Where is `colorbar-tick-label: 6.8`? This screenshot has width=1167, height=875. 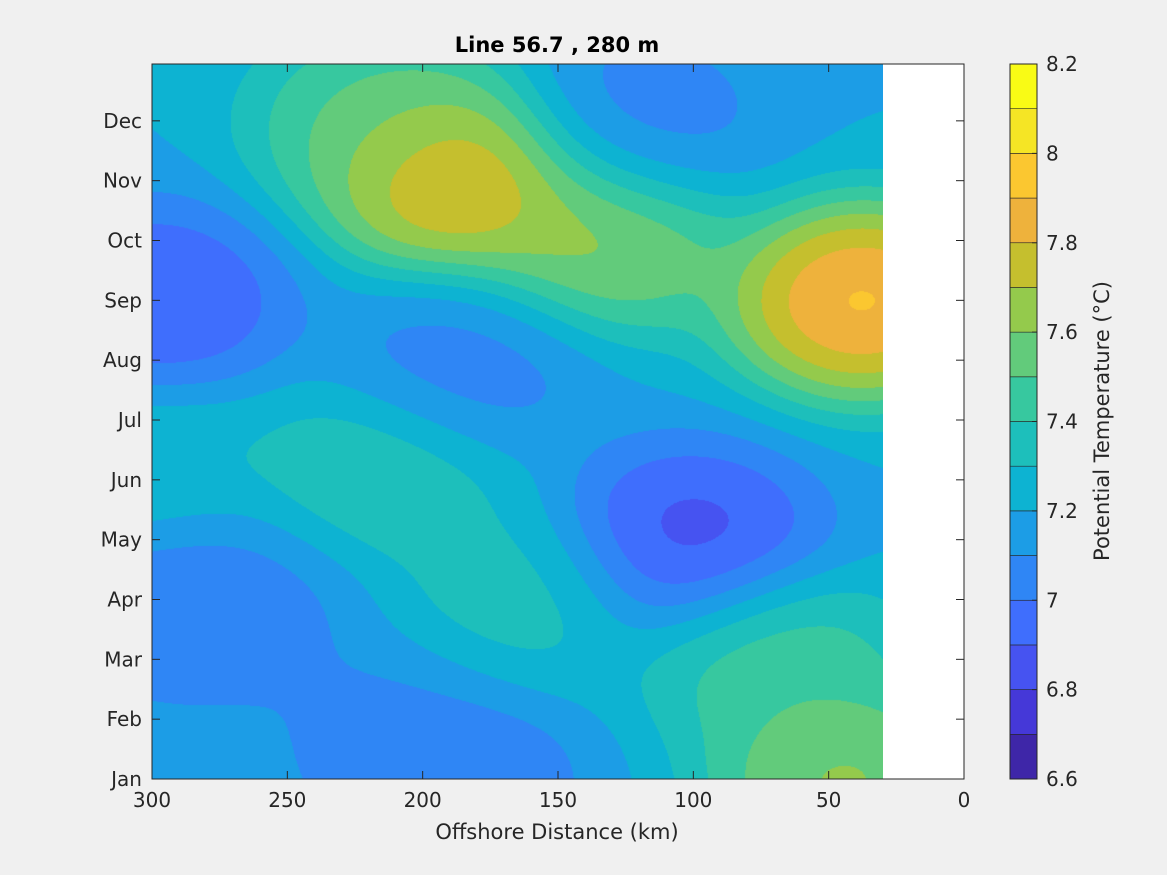
colorbar-tick-label: 6.8 is located at coordinates (1062, 690).